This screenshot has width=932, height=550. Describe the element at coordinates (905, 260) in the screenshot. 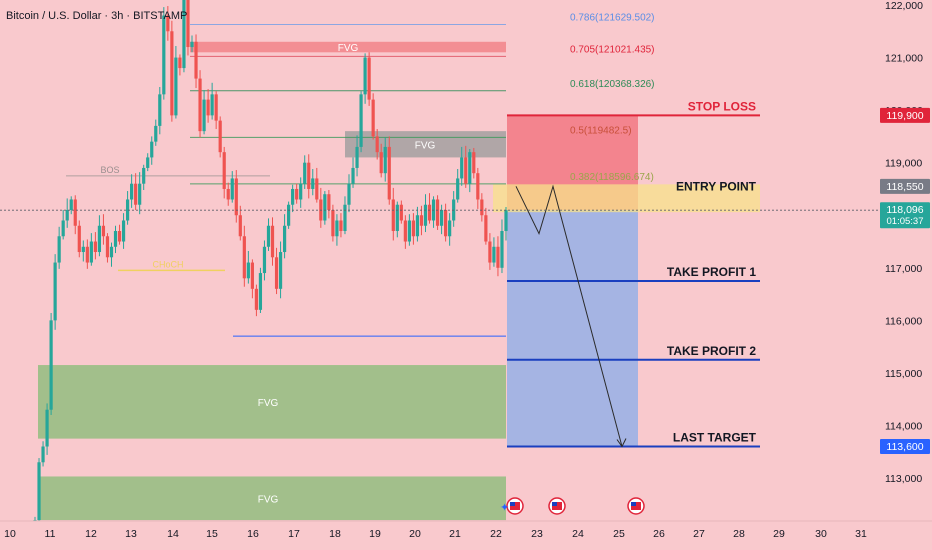

I see `price-axis` at that location.